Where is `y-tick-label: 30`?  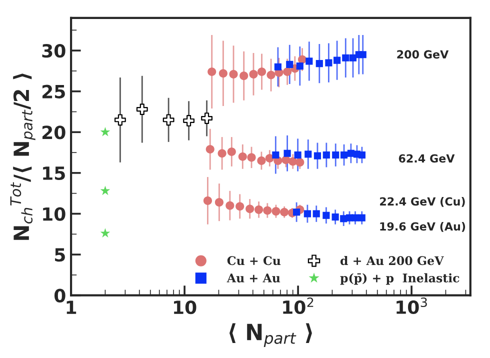
y-tick-label: 30 is located at coordinates (54, 51).